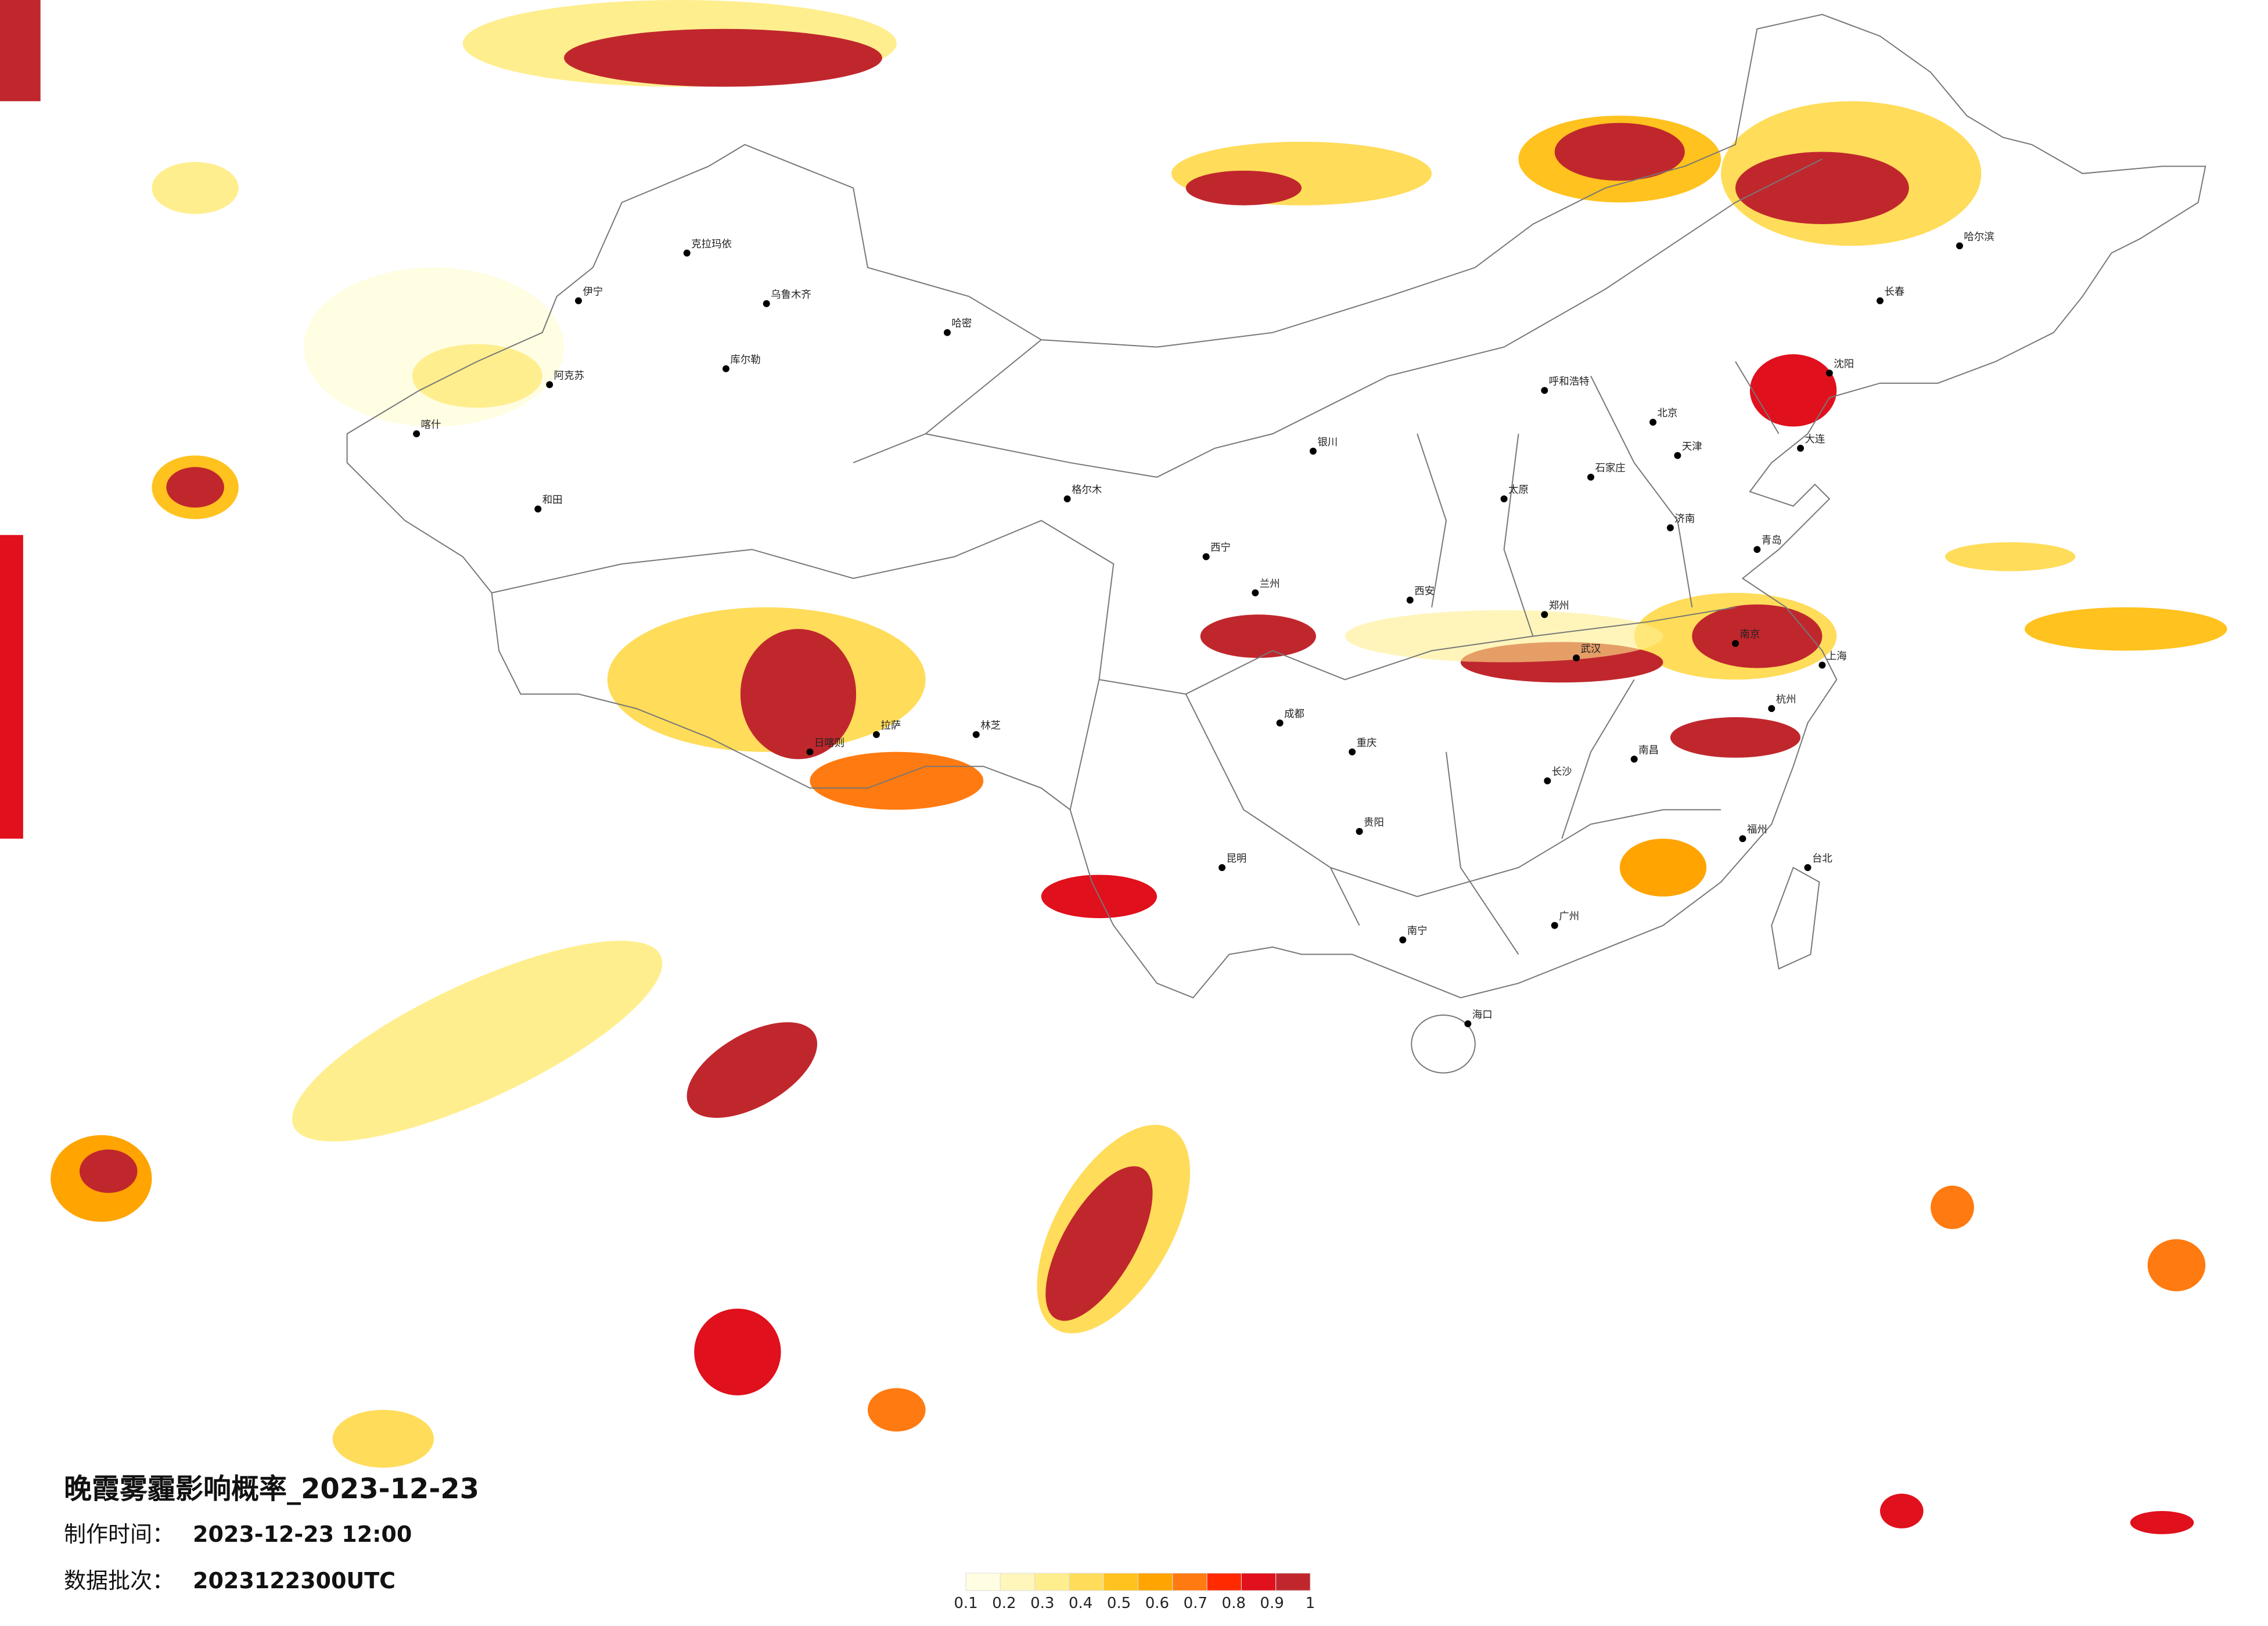 This screenshot has width=2268, height=1626. Describe the element at coordinates (1979, 237) in the screenshot. I see `city-label: 哈尔滨` at that location.